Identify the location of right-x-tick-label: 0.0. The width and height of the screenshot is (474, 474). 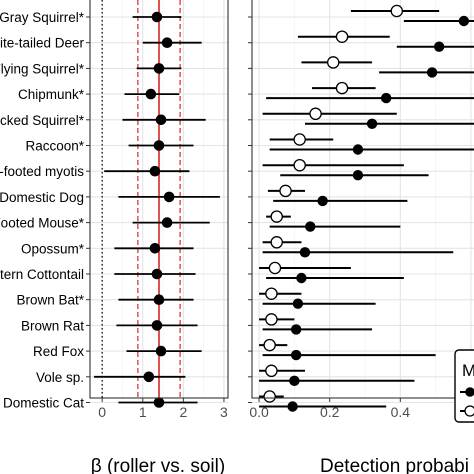
(259, 412).